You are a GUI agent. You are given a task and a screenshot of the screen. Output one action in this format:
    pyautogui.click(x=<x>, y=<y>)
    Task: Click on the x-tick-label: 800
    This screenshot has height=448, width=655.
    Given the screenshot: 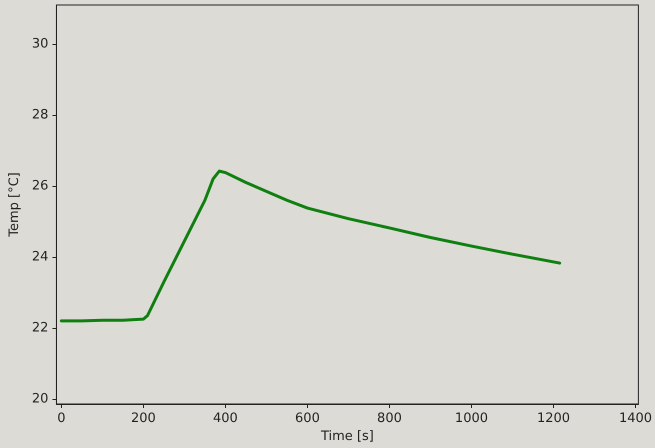 What is the action you would take?
    pyautogui.click(x=389, y=418)
    